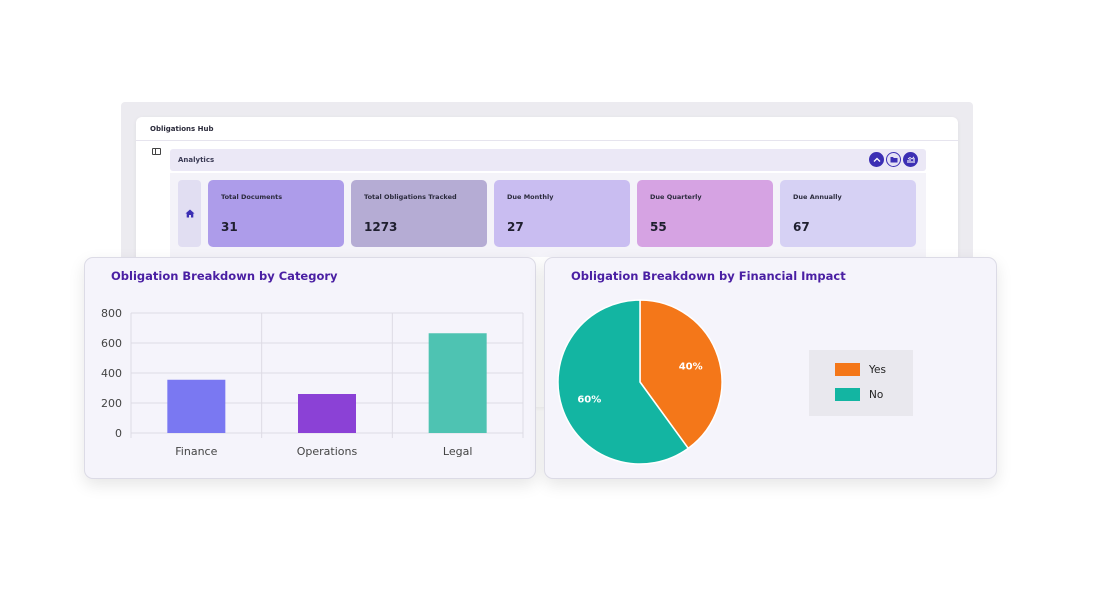 Image resolution: width=1100 pixels, height=604 pixels. What do you see at coordinates (156, 151) in the screenshot?
I see `sidebar-toggle-icon` at bounding box center [156, 151].